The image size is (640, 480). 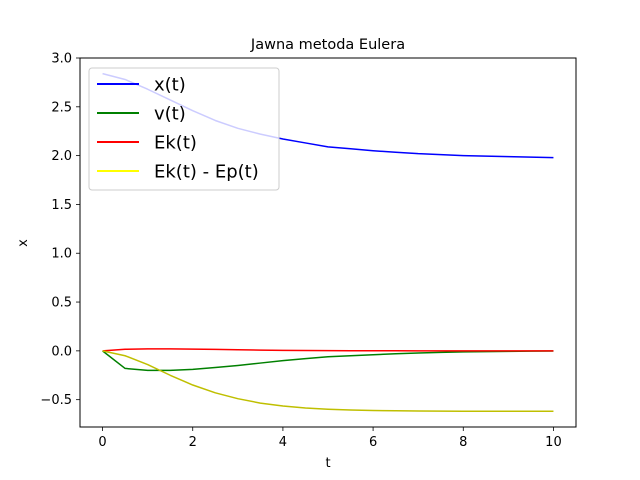 I want to click on x-tick-label: 10, so click(x=553, y=442).